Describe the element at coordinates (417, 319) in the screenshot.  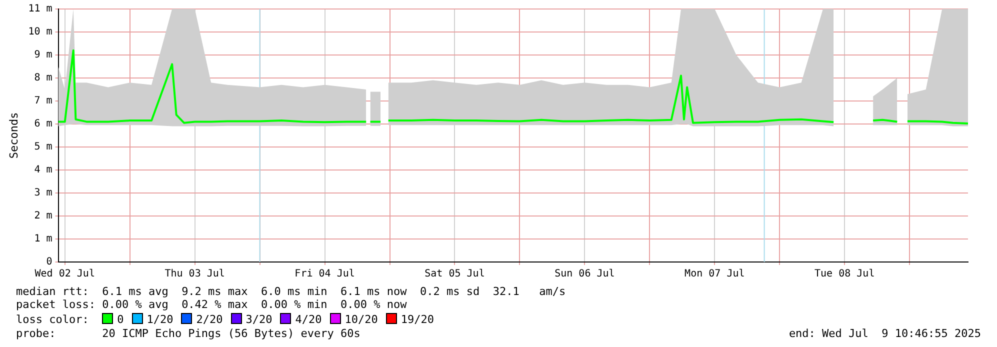
I see `legend-label: 19/20` at that location.